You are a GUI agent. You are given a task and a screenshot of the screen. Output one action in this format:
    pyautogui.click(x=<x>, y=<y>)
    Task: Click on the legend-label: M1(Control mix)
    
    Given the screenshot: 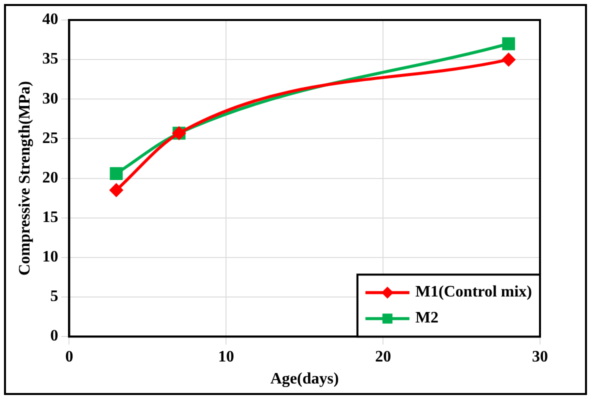 What is the action you would take?
    pyautogui.click(x=473, y=292)
    